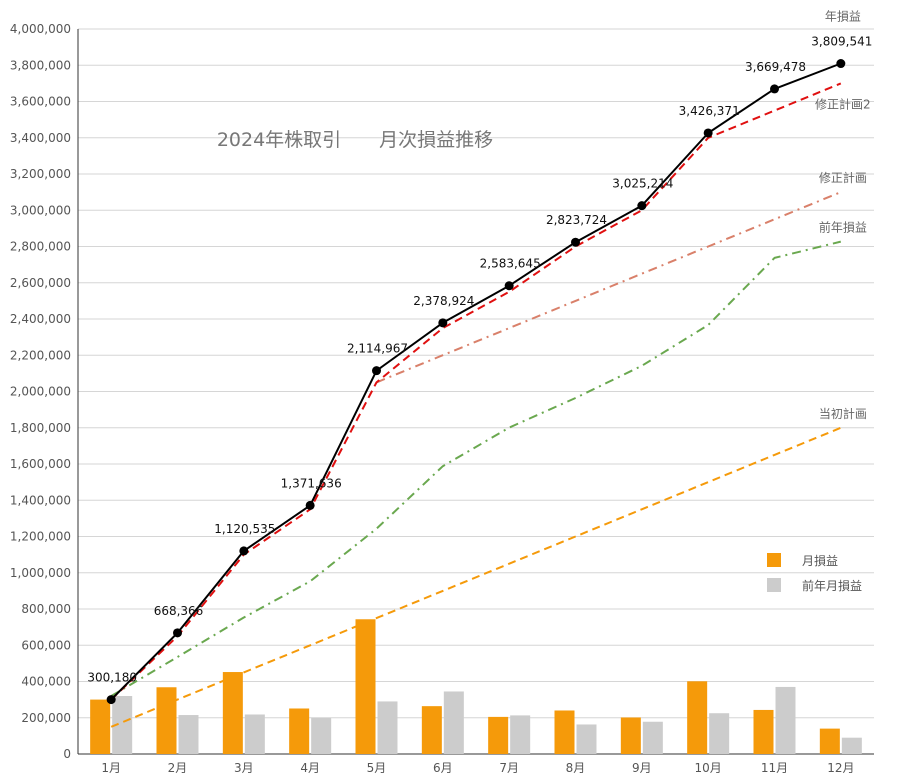  I want to click on data-label: 2,378,924, so click(443, 301).